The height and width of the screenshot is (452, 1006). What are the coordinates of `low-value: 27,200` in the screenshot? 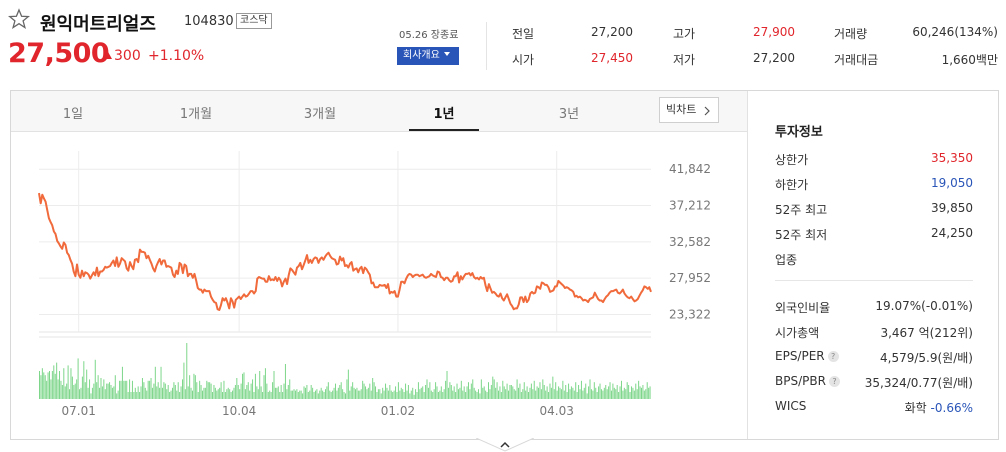 It's located at (774, 58).